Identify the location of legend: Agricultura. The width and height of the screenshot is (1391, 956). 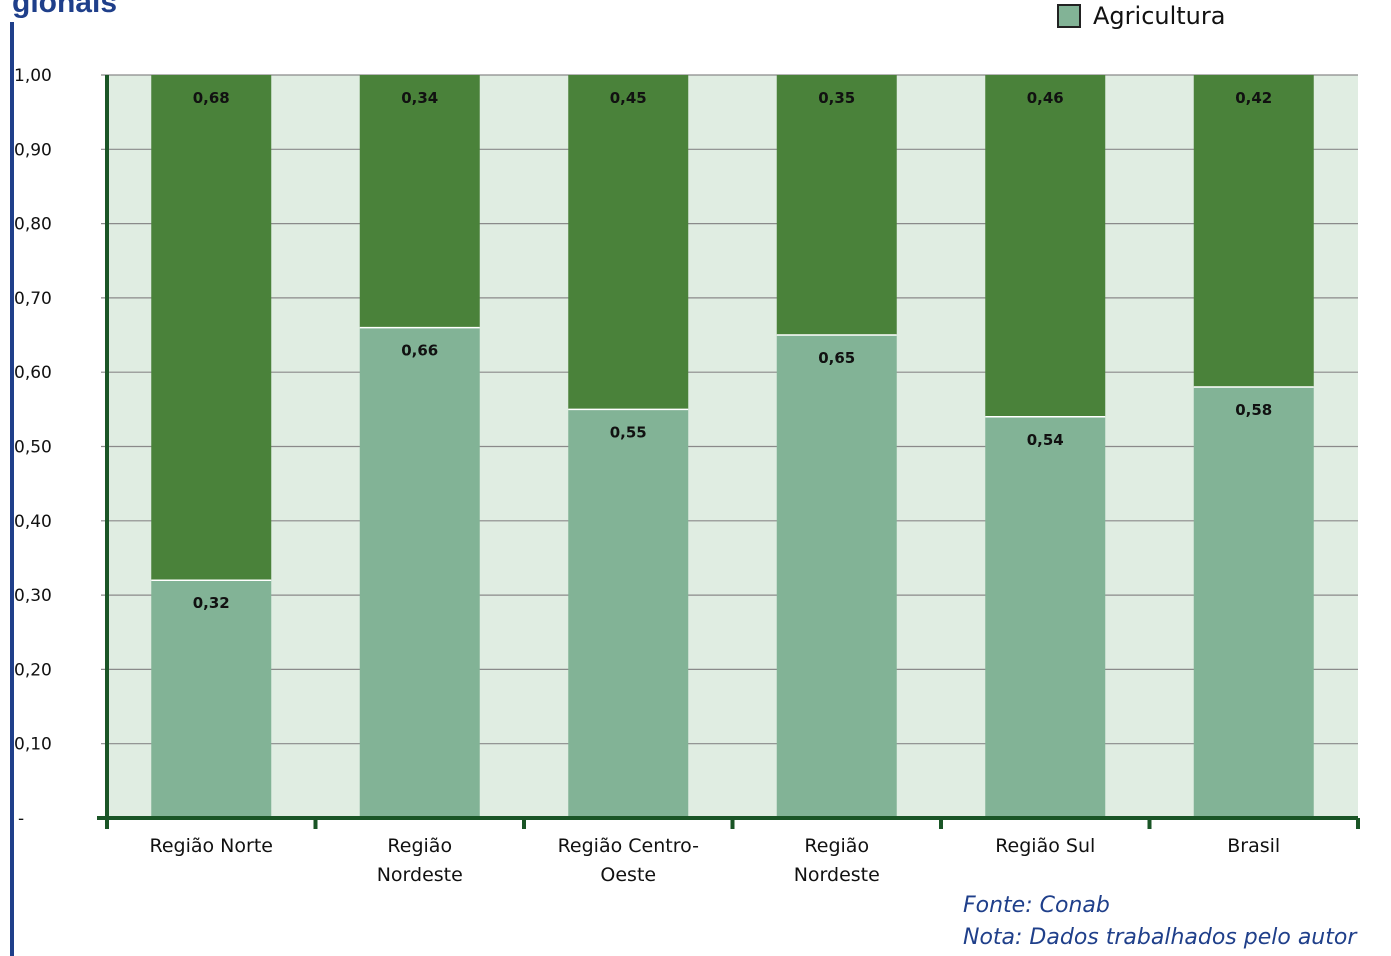
(1141, 16).